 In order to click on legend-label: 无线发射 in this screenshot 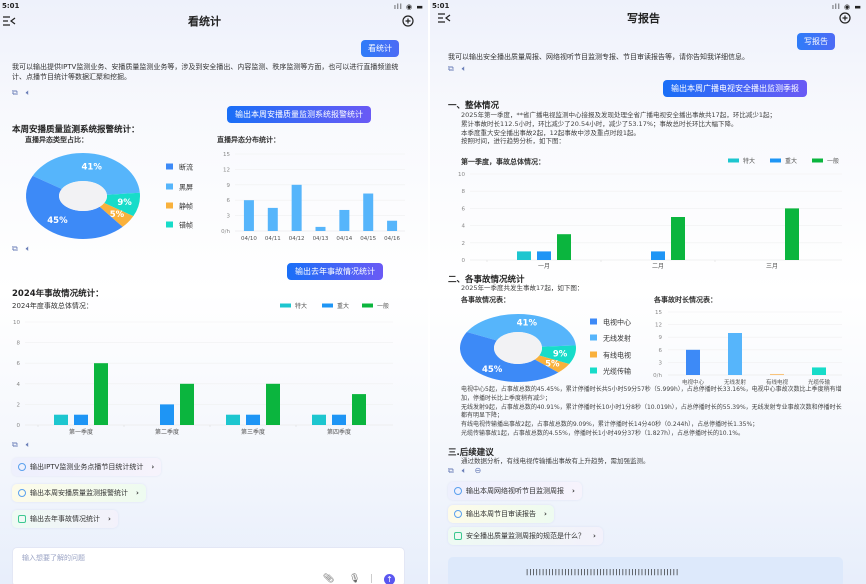, I will do `click(617, 338)`.